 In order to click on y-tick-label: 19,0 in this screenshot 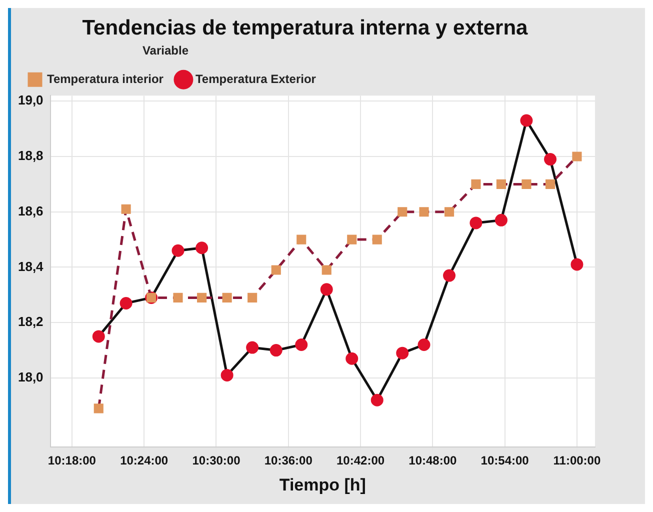, I will do `click(31, 100)`.